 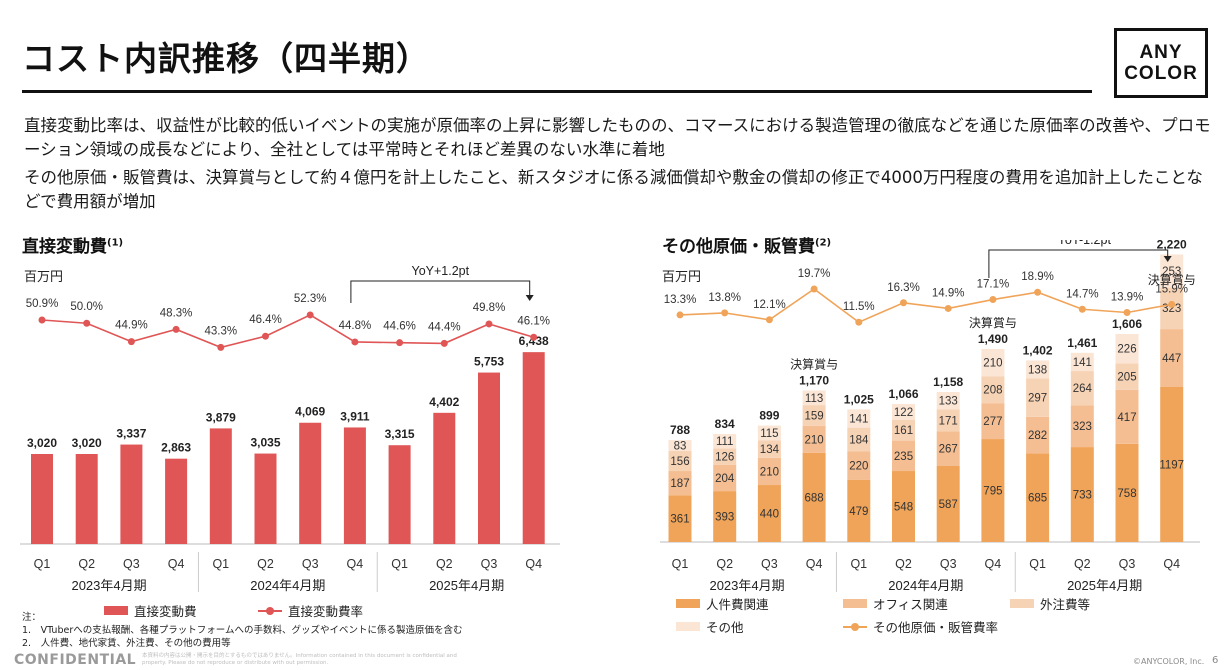 What do you see at coordinates (165, 611) in the screenshot?
I see `legend-label-bar: 直接変動費` at bounding box center [165, 611].